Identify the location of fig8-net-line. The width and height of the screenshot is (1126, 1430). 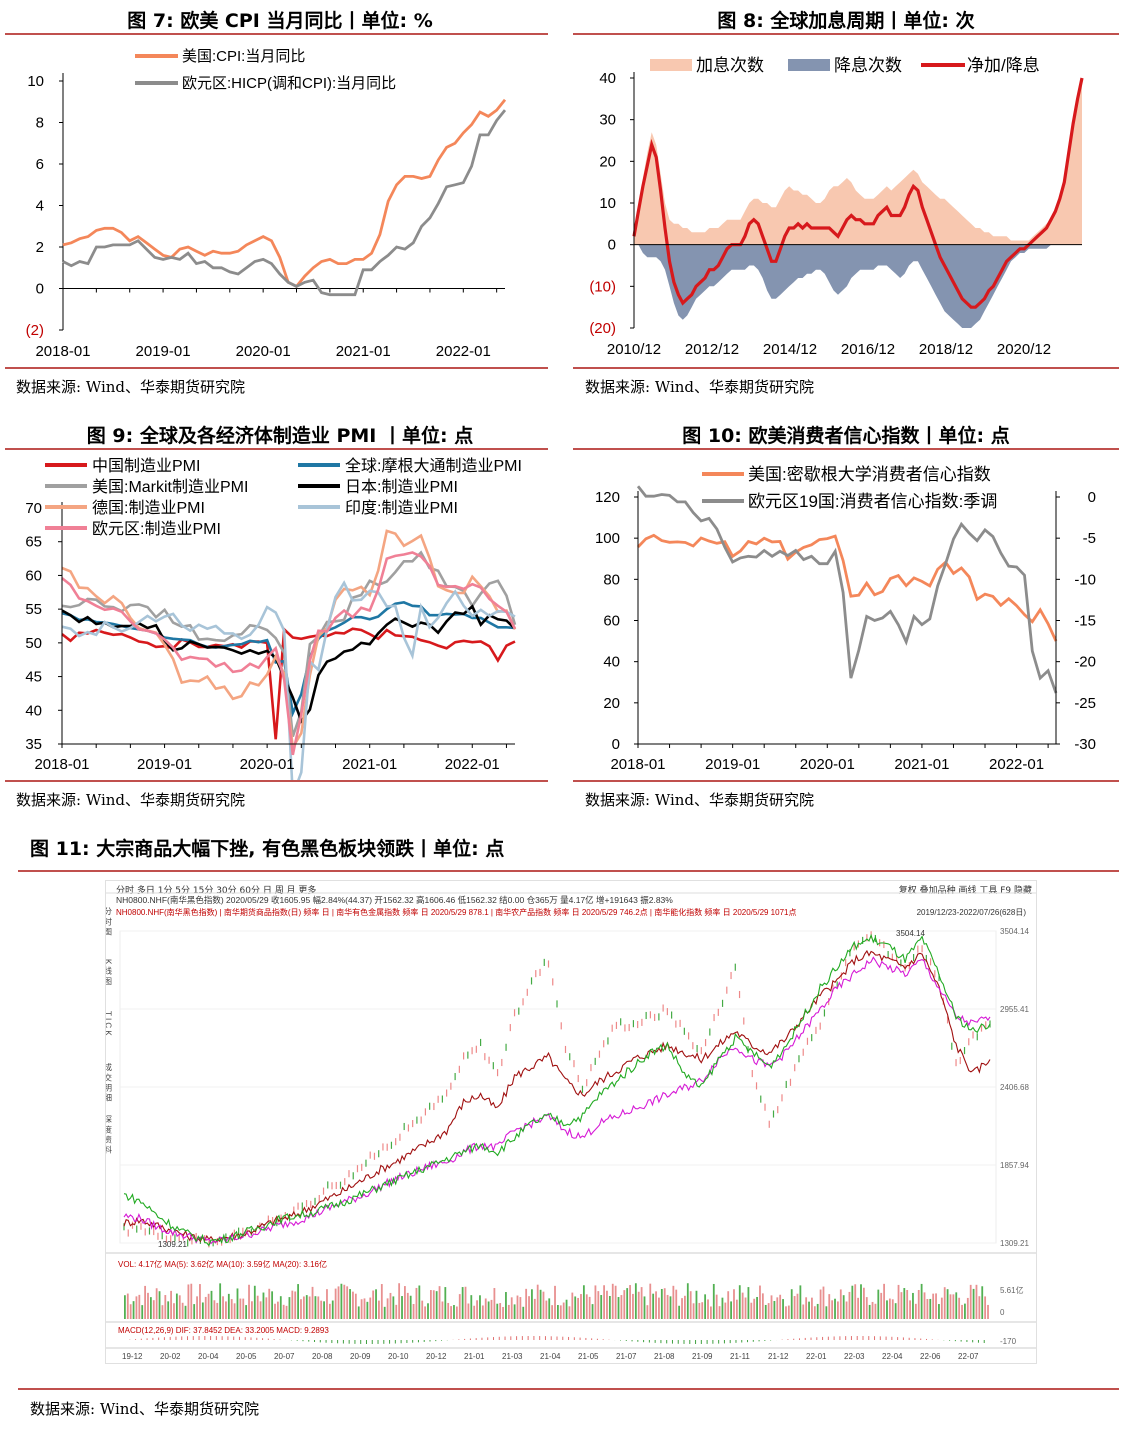
(858, 193).